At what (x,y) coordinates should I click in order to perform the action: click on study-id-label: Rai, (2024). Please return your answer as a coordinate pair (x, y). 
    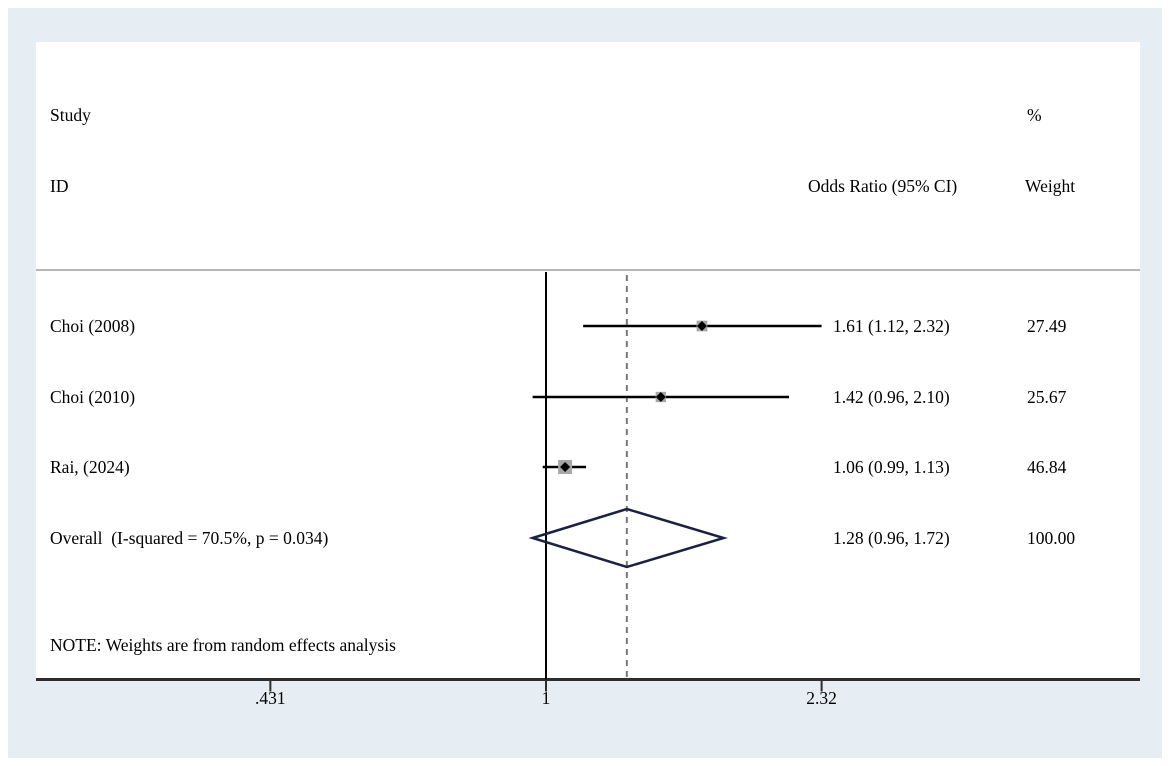
    Looking at the image, I should click on (90, 467).